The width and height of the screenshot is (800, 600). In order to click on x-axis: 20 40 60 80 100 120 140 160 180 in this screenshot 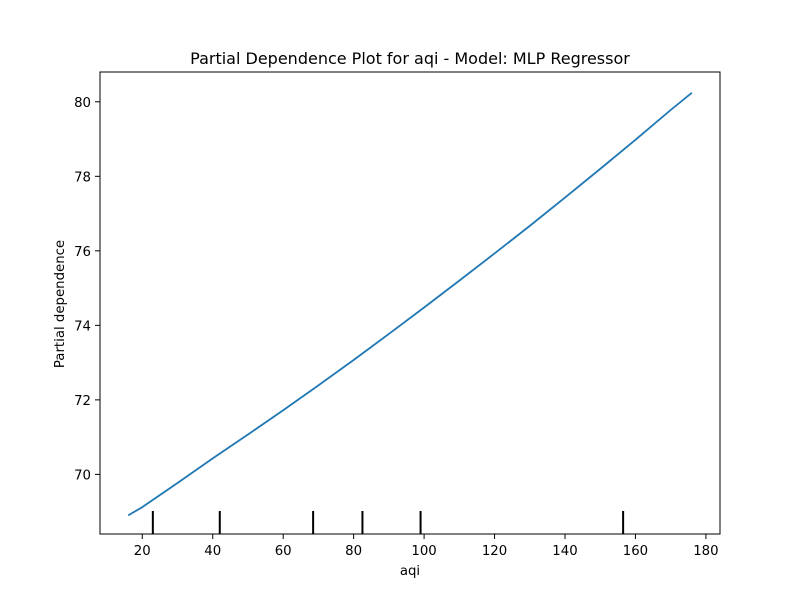, I will do `click(426, 546)`.